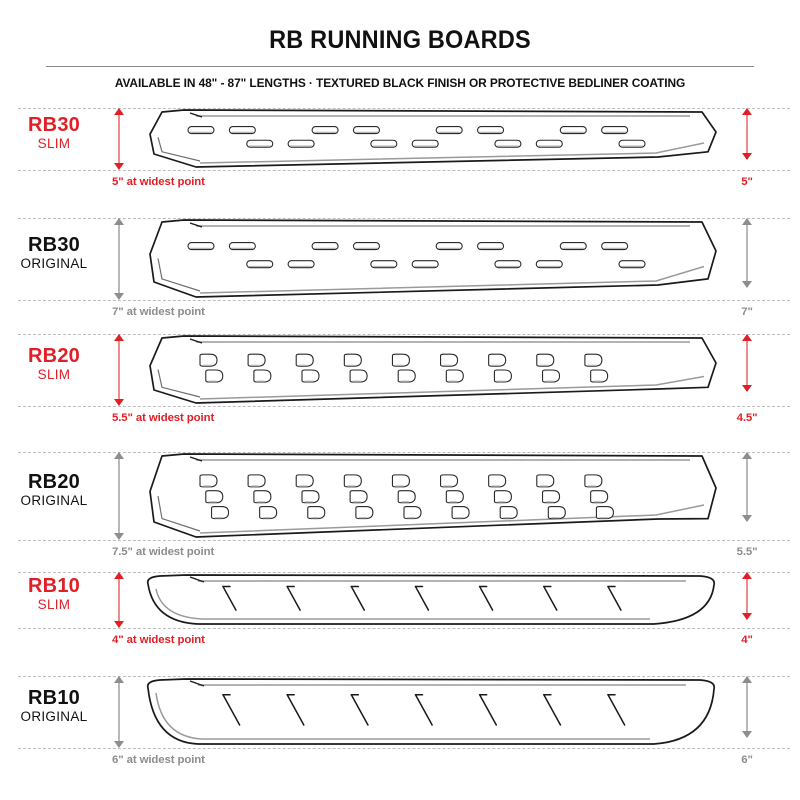  I want to click on product-row: RB30 ORIGINAL 7" at widest point 7", so click(400, 267).